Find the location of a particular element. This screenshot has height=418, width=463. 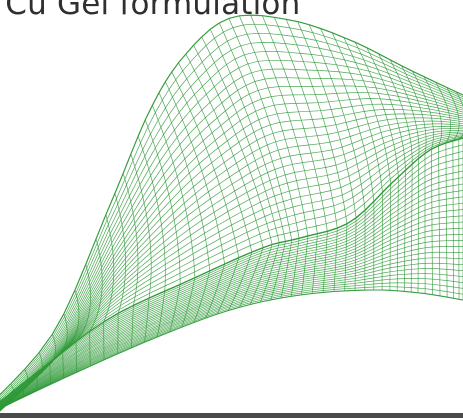

slide-title: o Cu Gel formulation is located at coordinates (150, 11).